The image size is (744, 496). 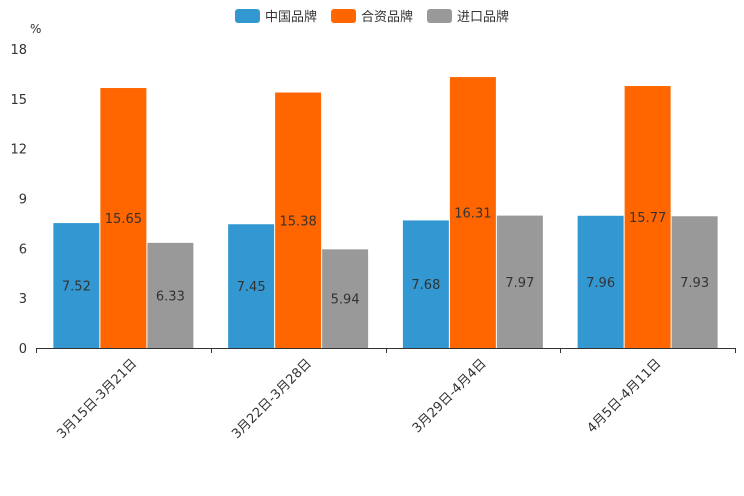 I want to click on legend-item-china-brand: 中国品牌, so click(x=275, y=15).